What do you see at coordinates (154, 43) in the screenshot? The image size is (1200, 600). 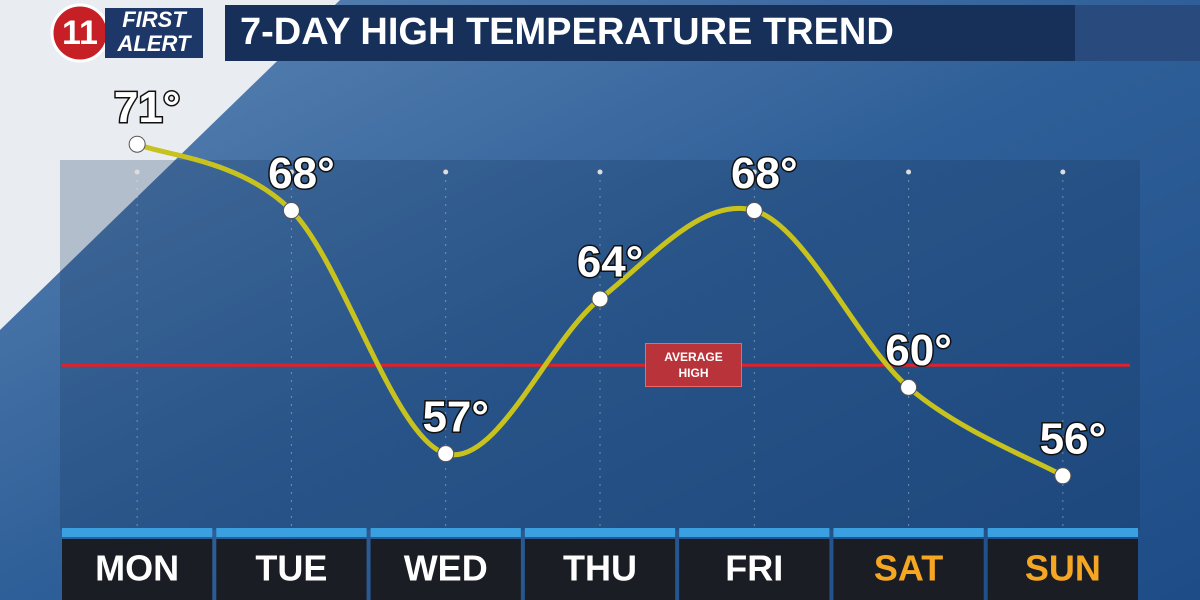 I see `logo-text: ALERT` at bounding box center [154, 43].